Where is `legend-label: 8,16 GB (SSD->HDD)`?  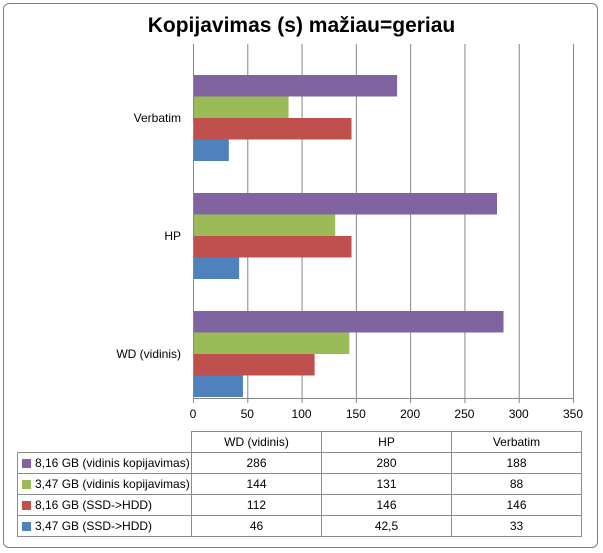
legend-label: 8,16 GB (SSD->HDD) is located at coordinates (94, 505).